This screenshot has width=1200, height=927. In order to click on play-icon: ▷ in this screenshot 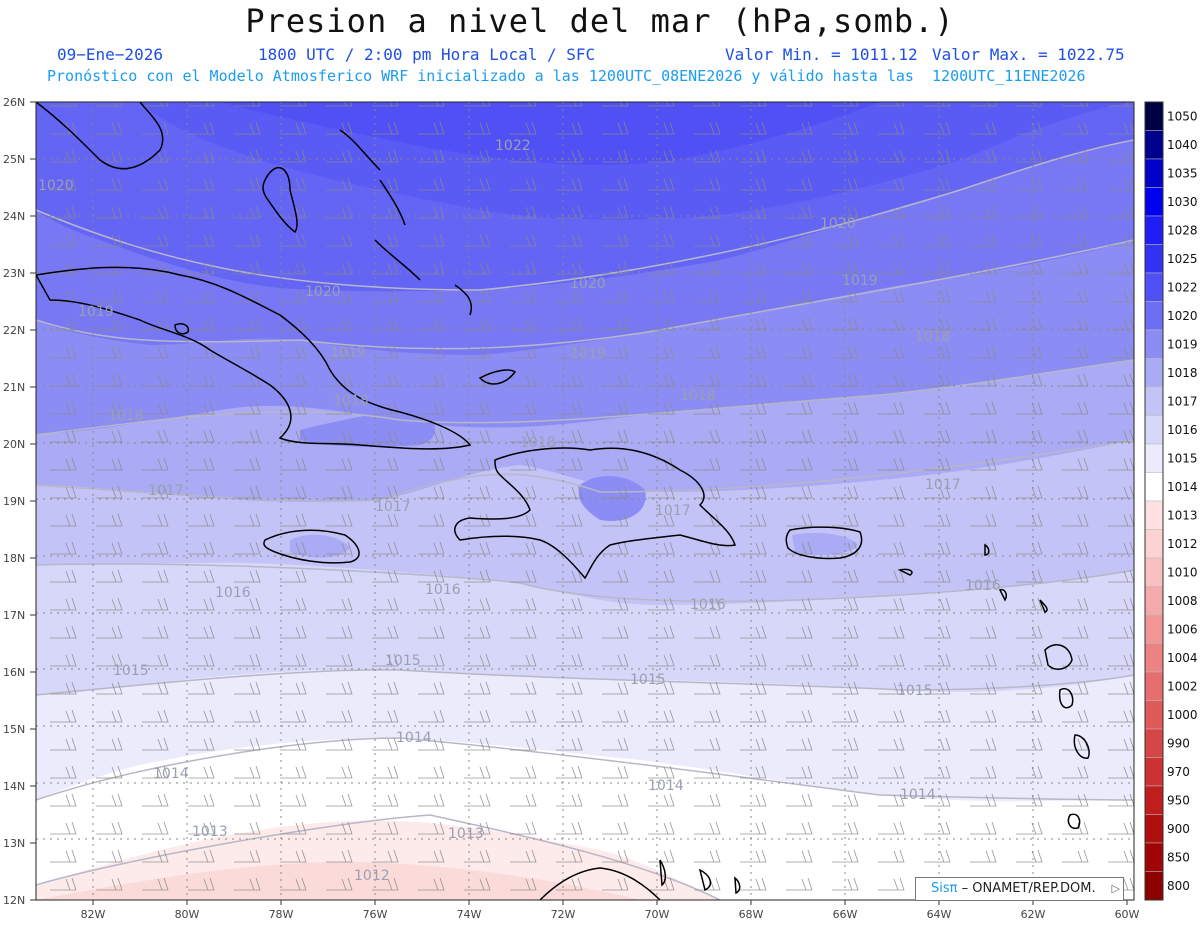, I will do `click(1115, 888)`.